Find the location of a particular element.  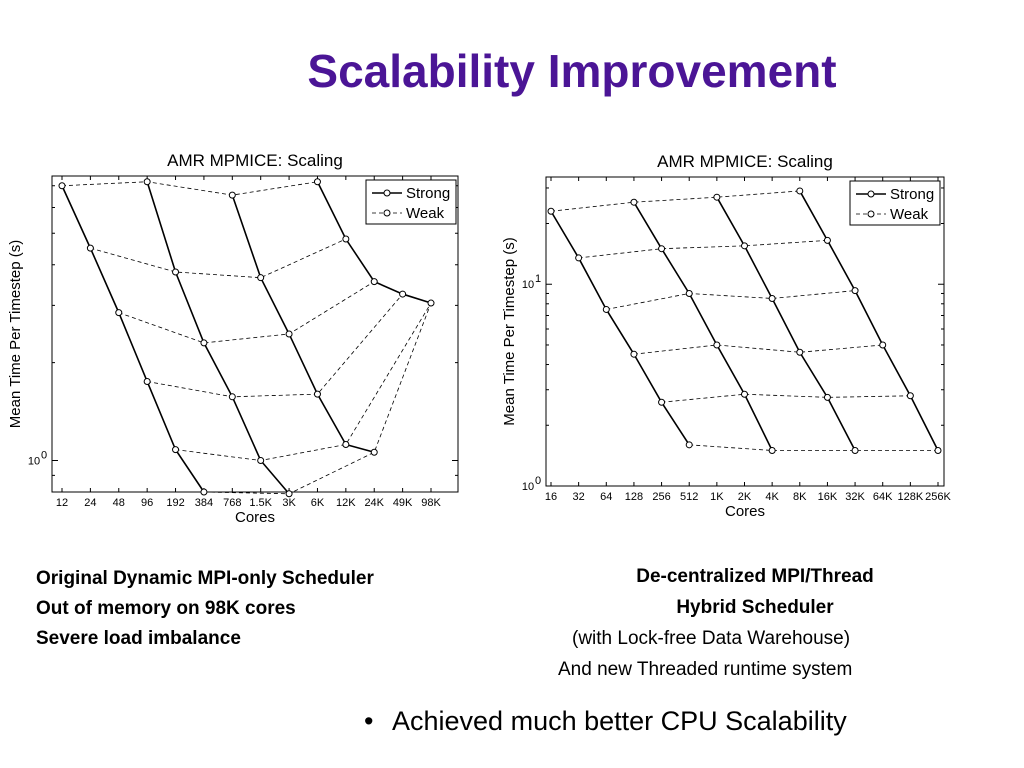

x-tick-label: 16 is located at coordinates (551, 497).